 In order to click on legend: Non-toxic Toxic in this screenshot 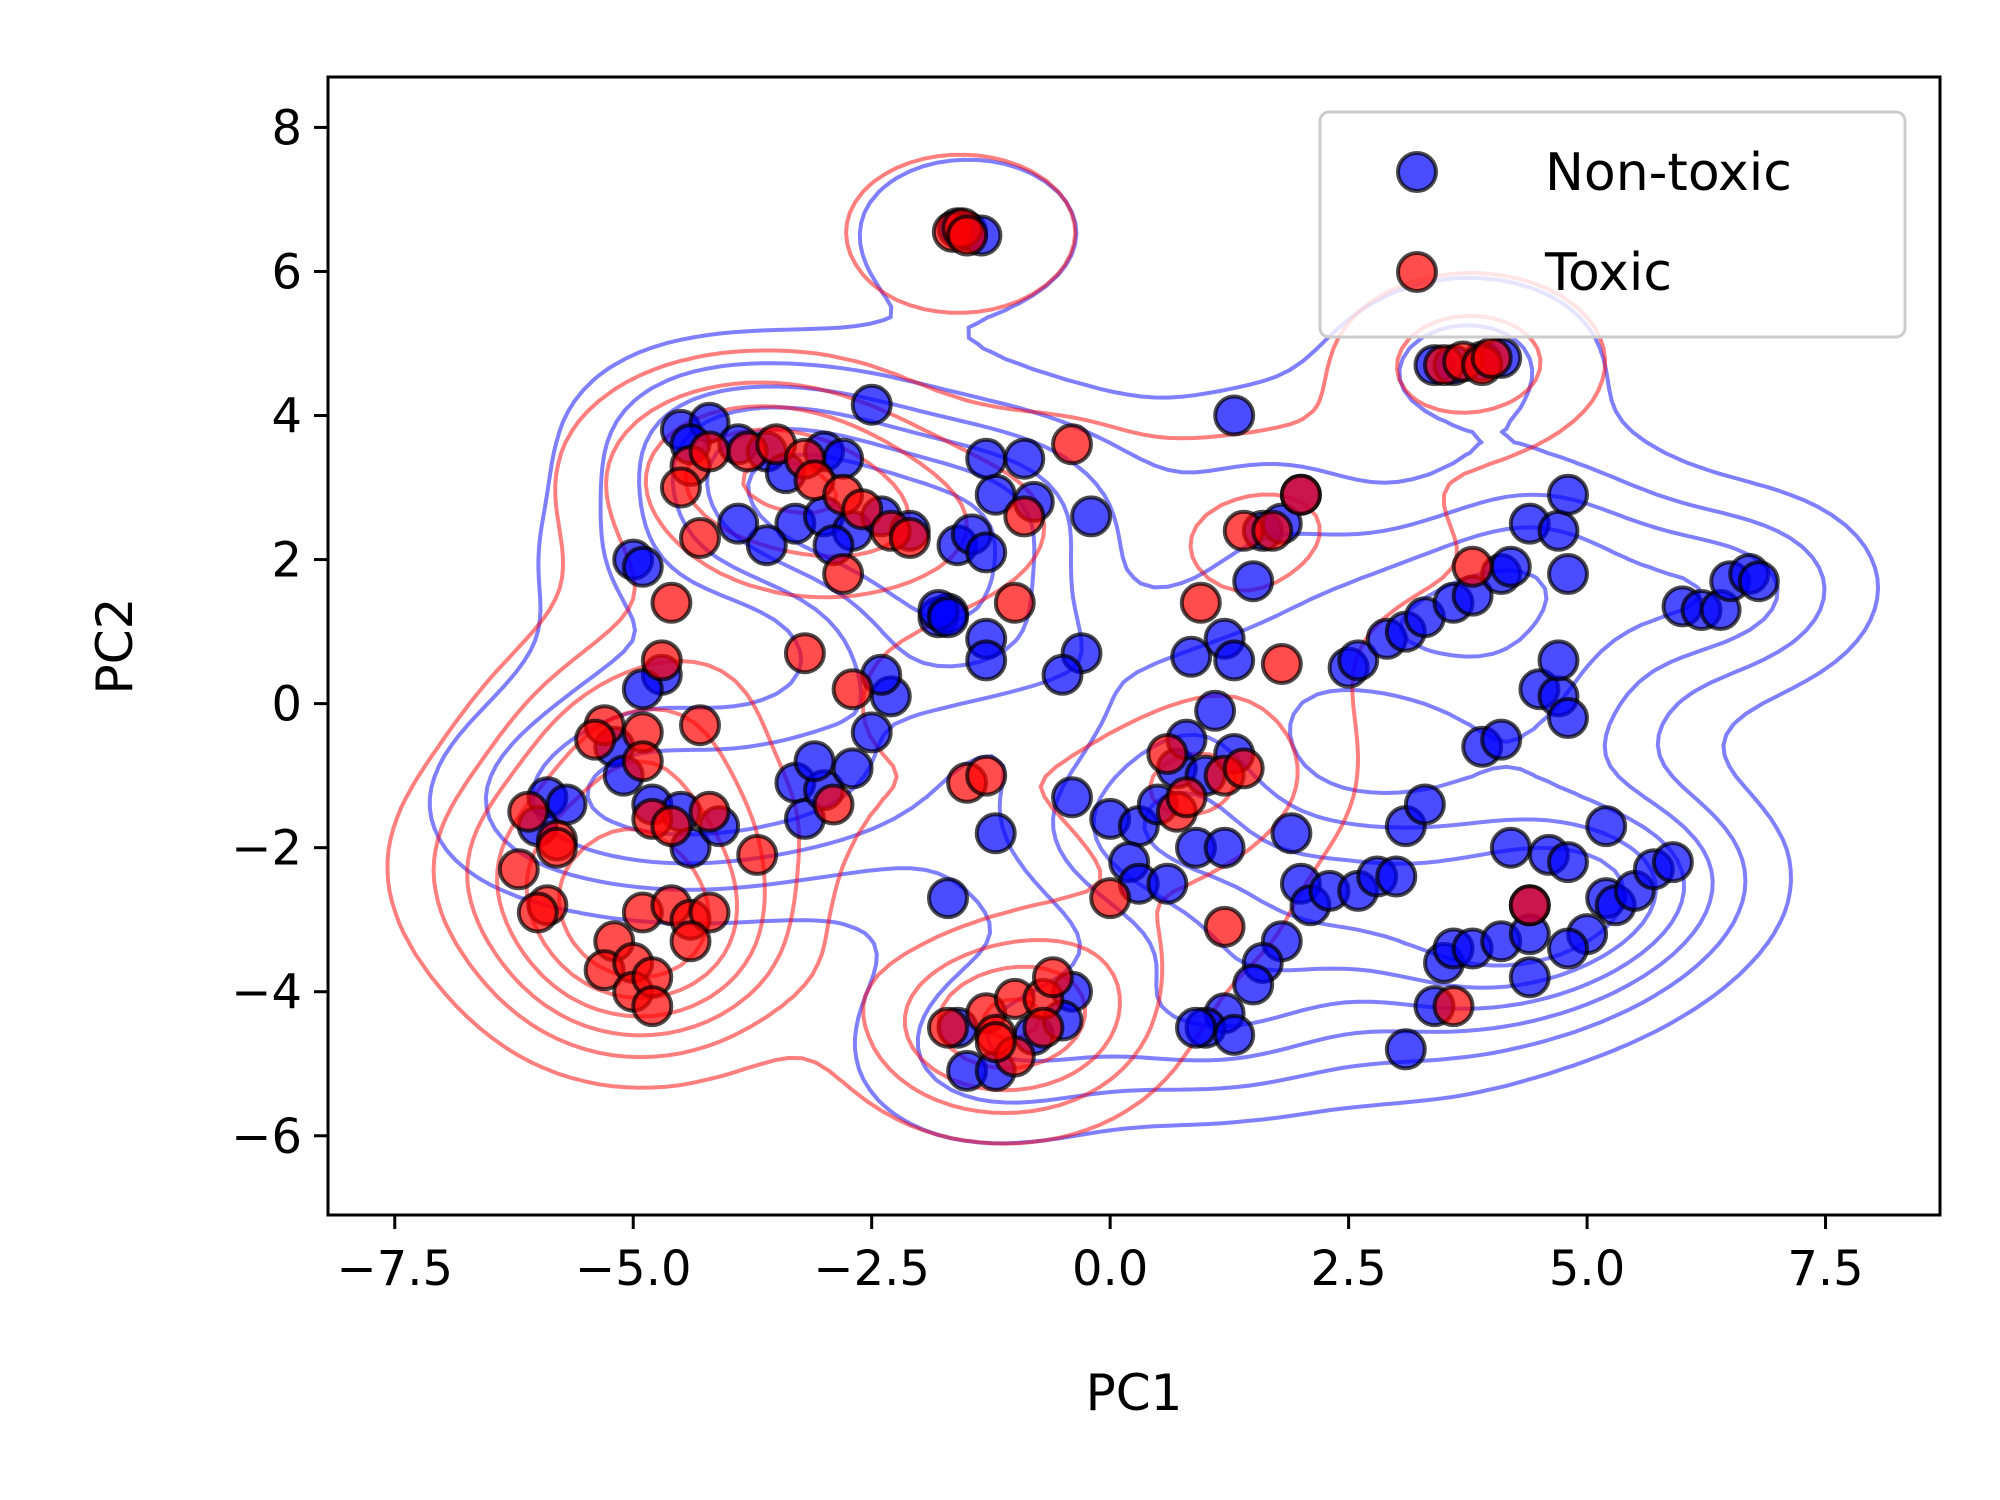, I will do `click(1612, 224)`.